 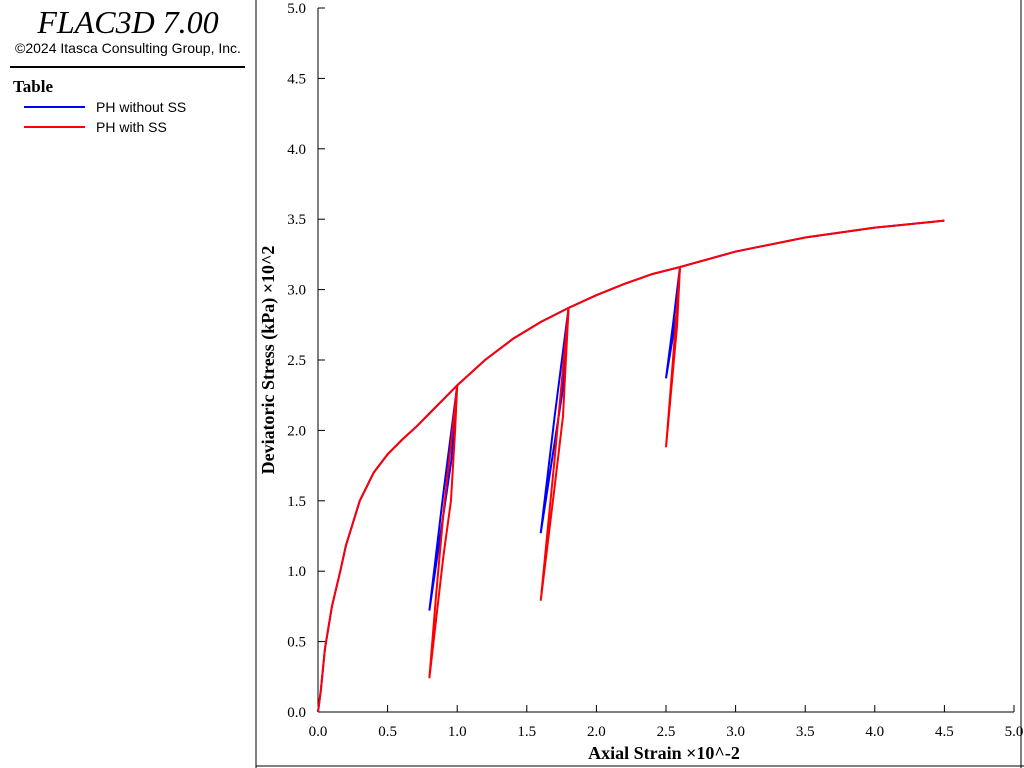 I want to click on y-tick-label: 0.0, so click(x=296, y=713).